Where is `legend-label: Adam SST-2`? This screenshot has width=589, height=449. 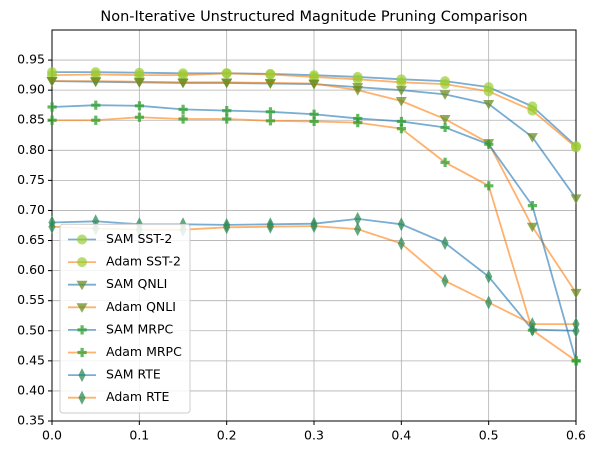 legend-label: Adam SST-2 is located at coordinates (143, 261).